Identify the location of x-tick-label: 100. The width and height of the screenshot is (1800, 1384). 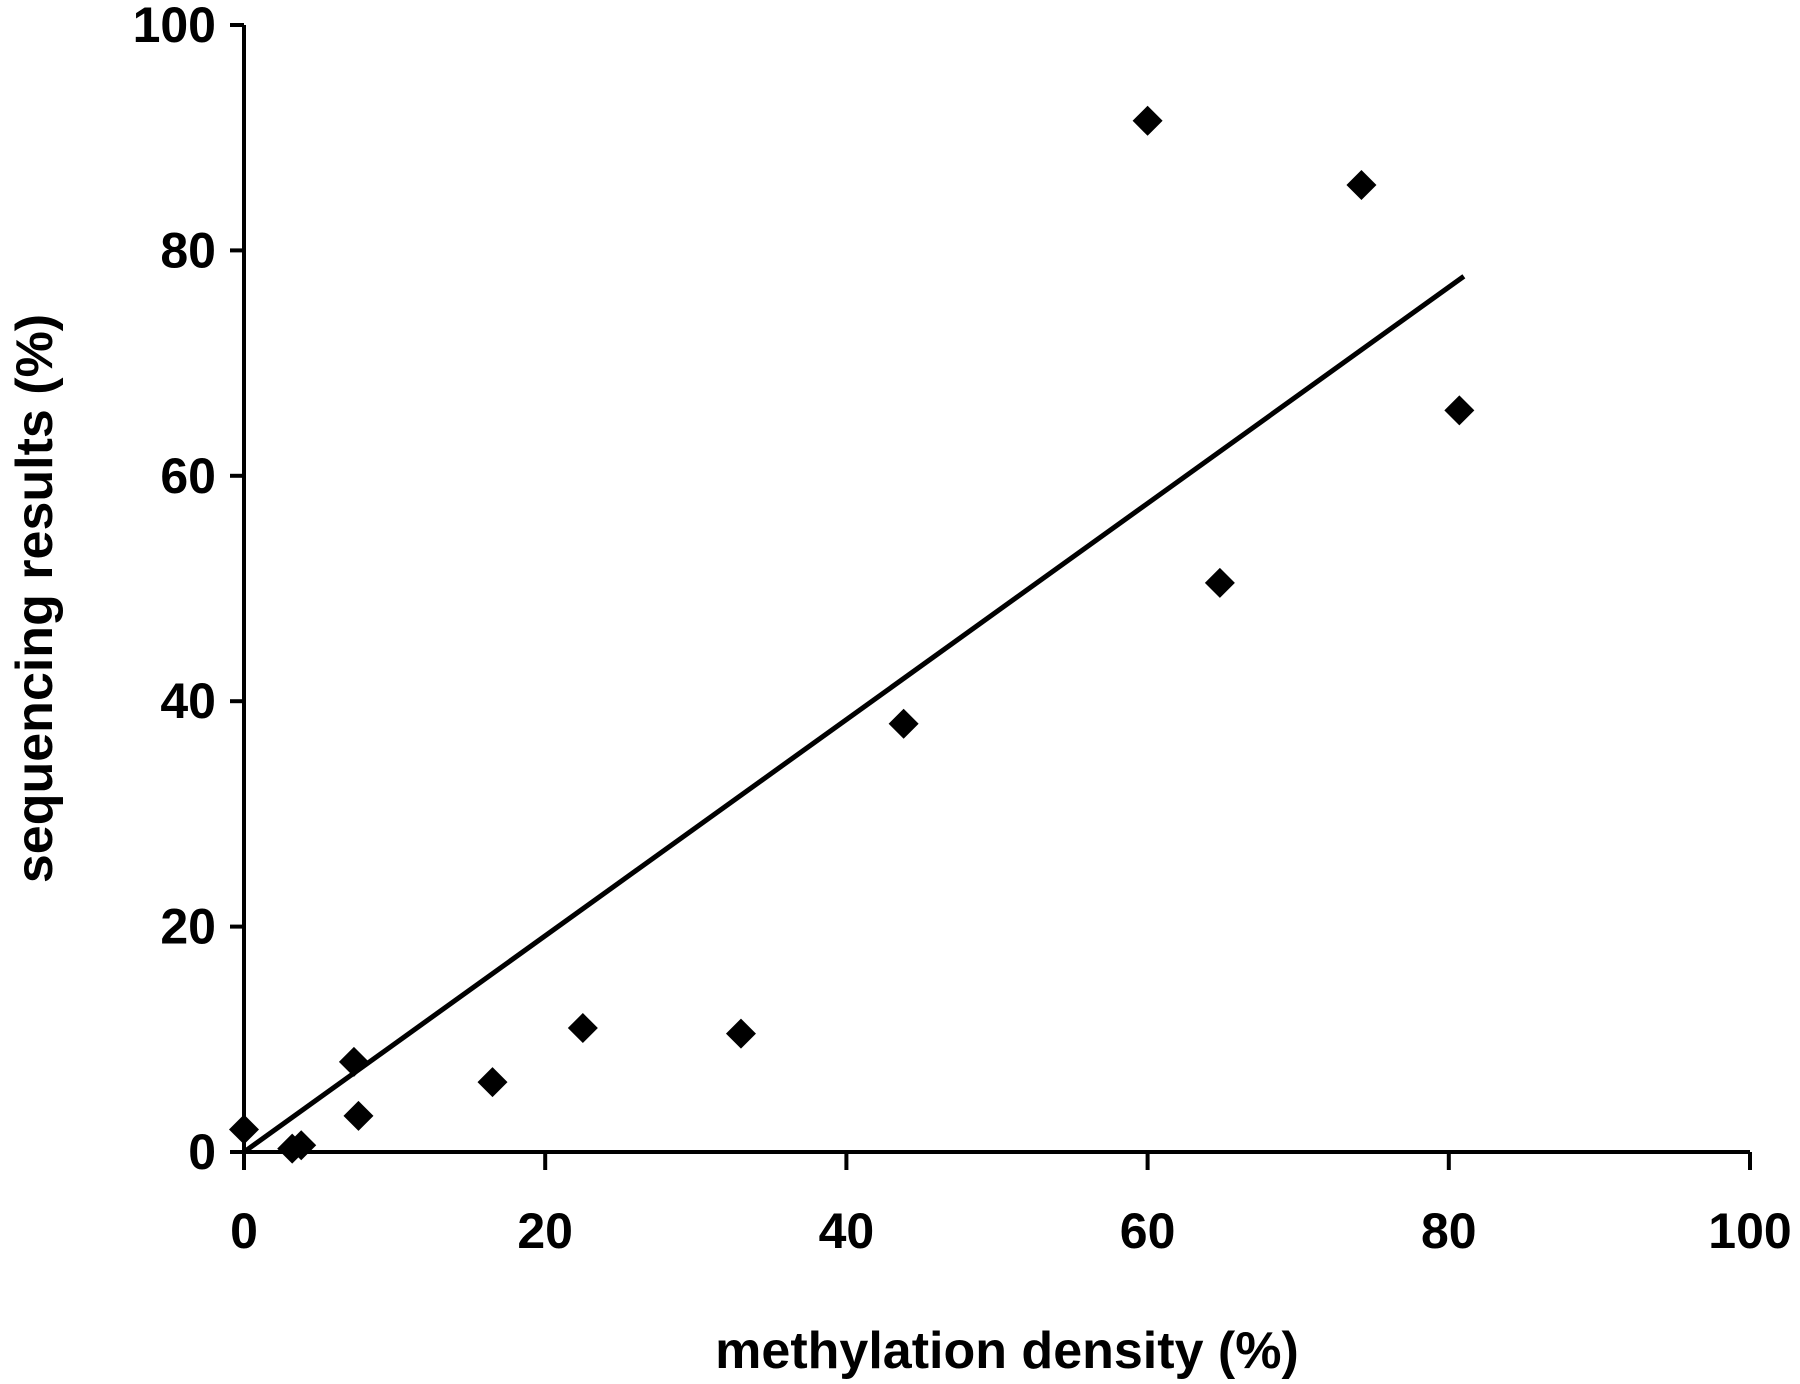
(1749, 1231).